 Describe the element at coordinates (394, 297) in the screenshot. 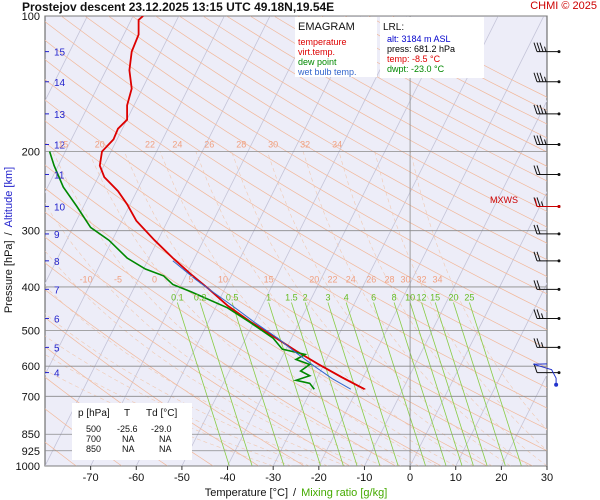

I see `mixing-ratio-label: 8` at that location.